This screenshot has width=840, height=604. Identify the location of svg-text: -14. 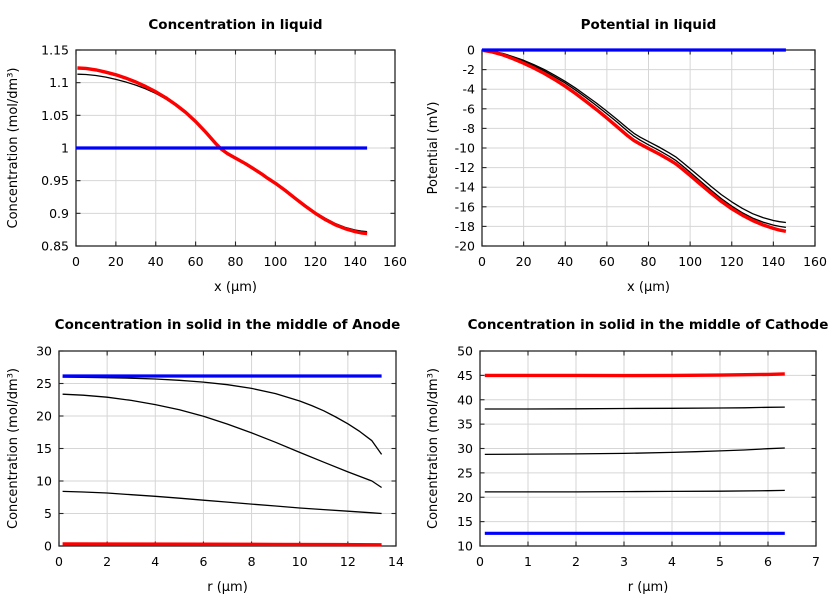
(465, 187).